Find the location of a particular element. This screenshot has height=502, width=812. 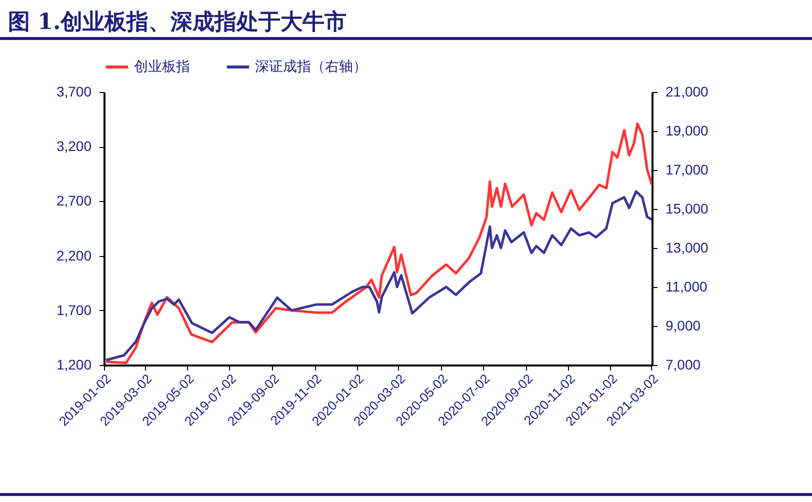

y2-tick-label: 9,000 is located at coordinates (683, 326).